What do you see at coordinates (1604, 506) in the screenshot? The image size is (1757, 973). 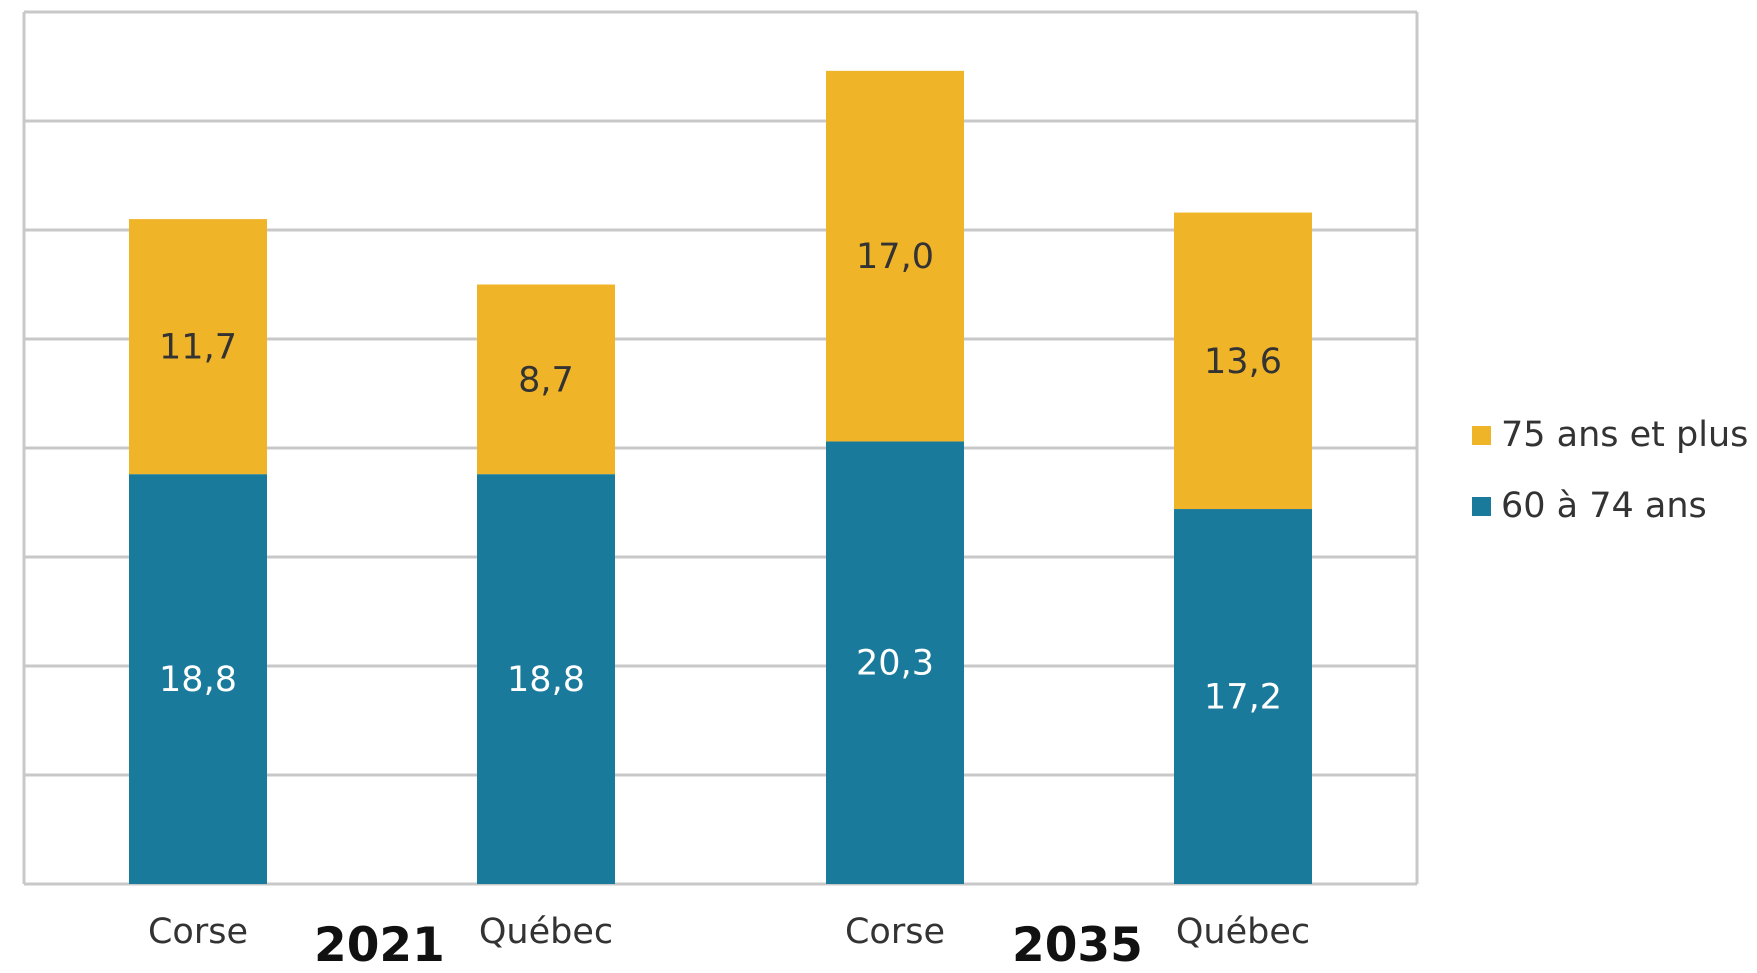 I see `legend-label-60-74: 60 à 74 ans` at bounding box center [1604, 506].